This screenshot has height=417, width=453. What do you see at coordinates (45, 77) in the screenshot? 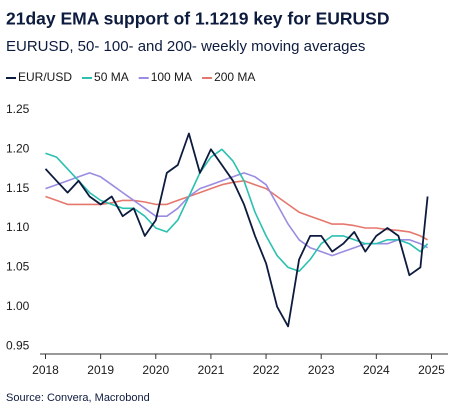
I see `legend-label: EUR/USD` at bounding box center [45, 77].